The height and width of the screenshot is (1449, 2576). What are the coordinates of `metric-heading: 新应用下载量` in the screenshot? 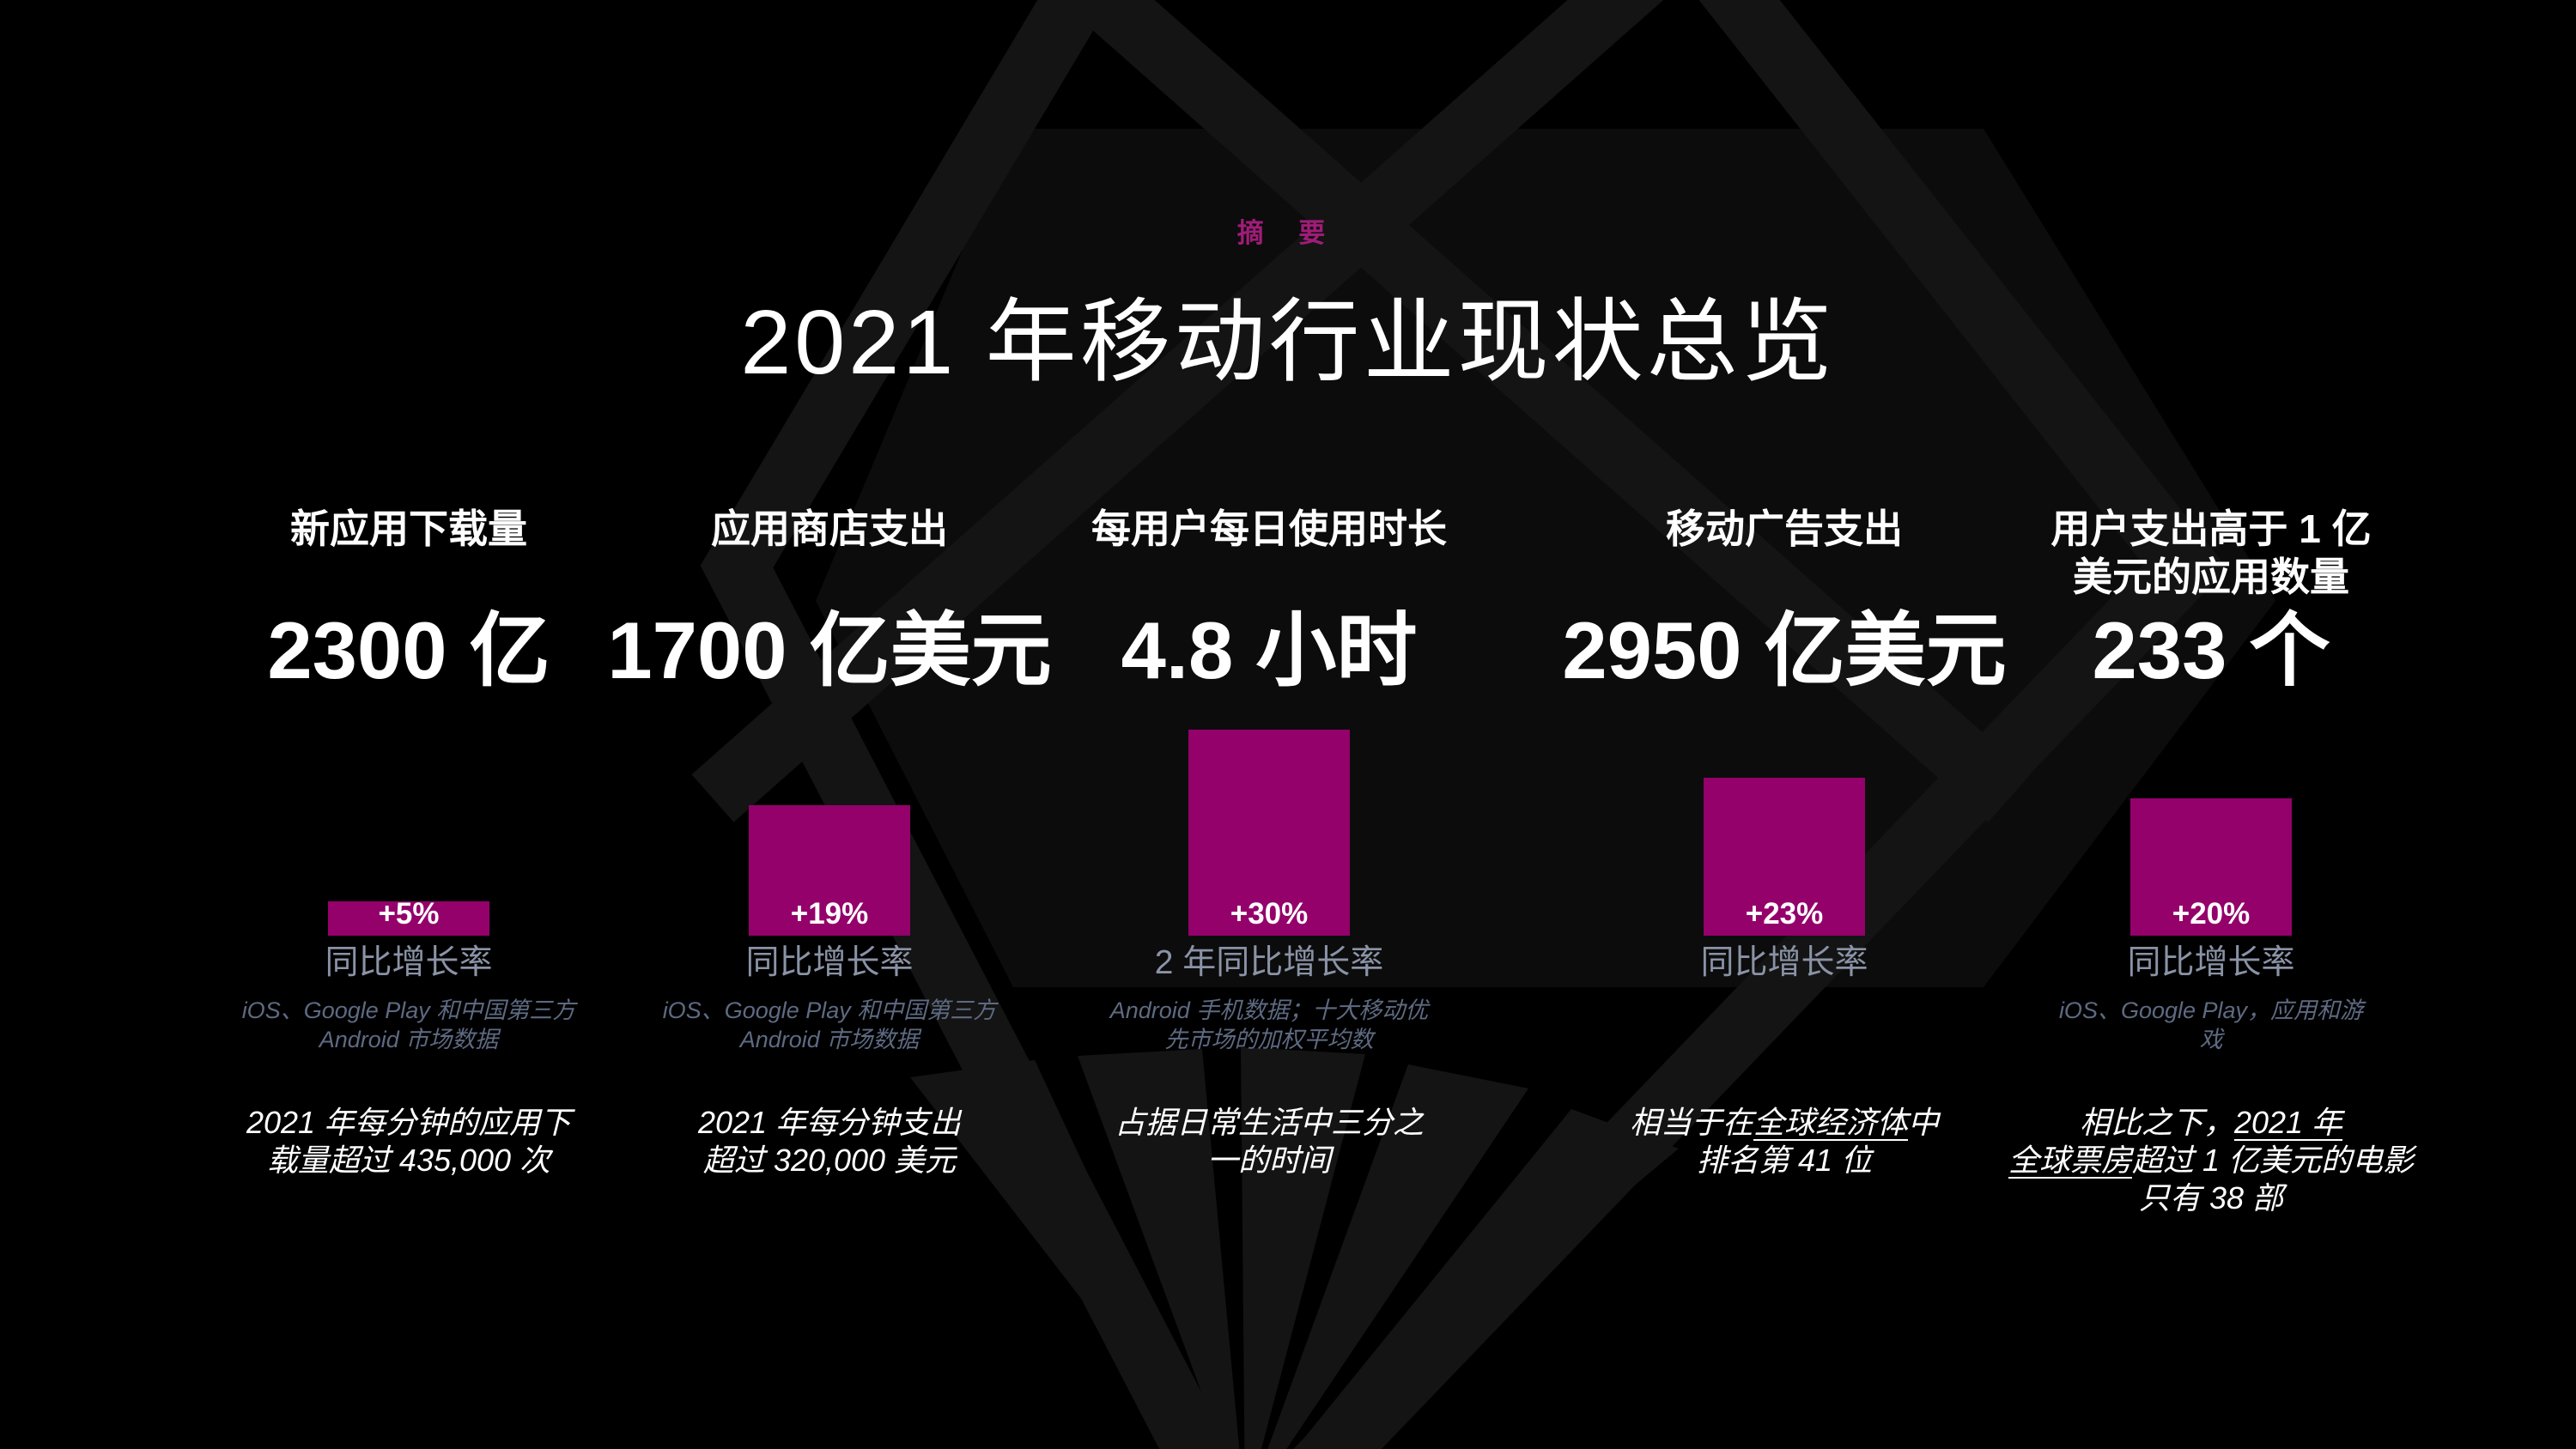 It's located at (409, 529).